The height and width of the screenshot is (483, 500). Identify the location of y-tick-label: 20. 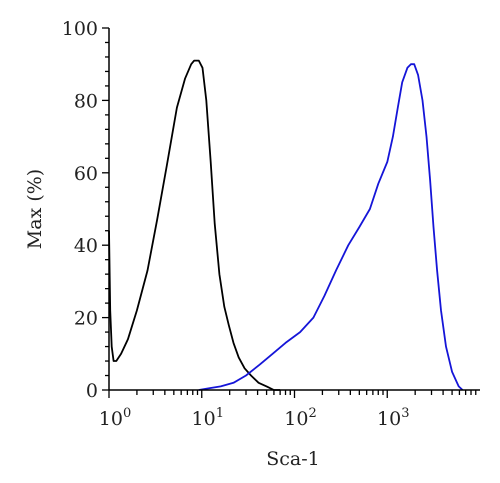
(86, 319).